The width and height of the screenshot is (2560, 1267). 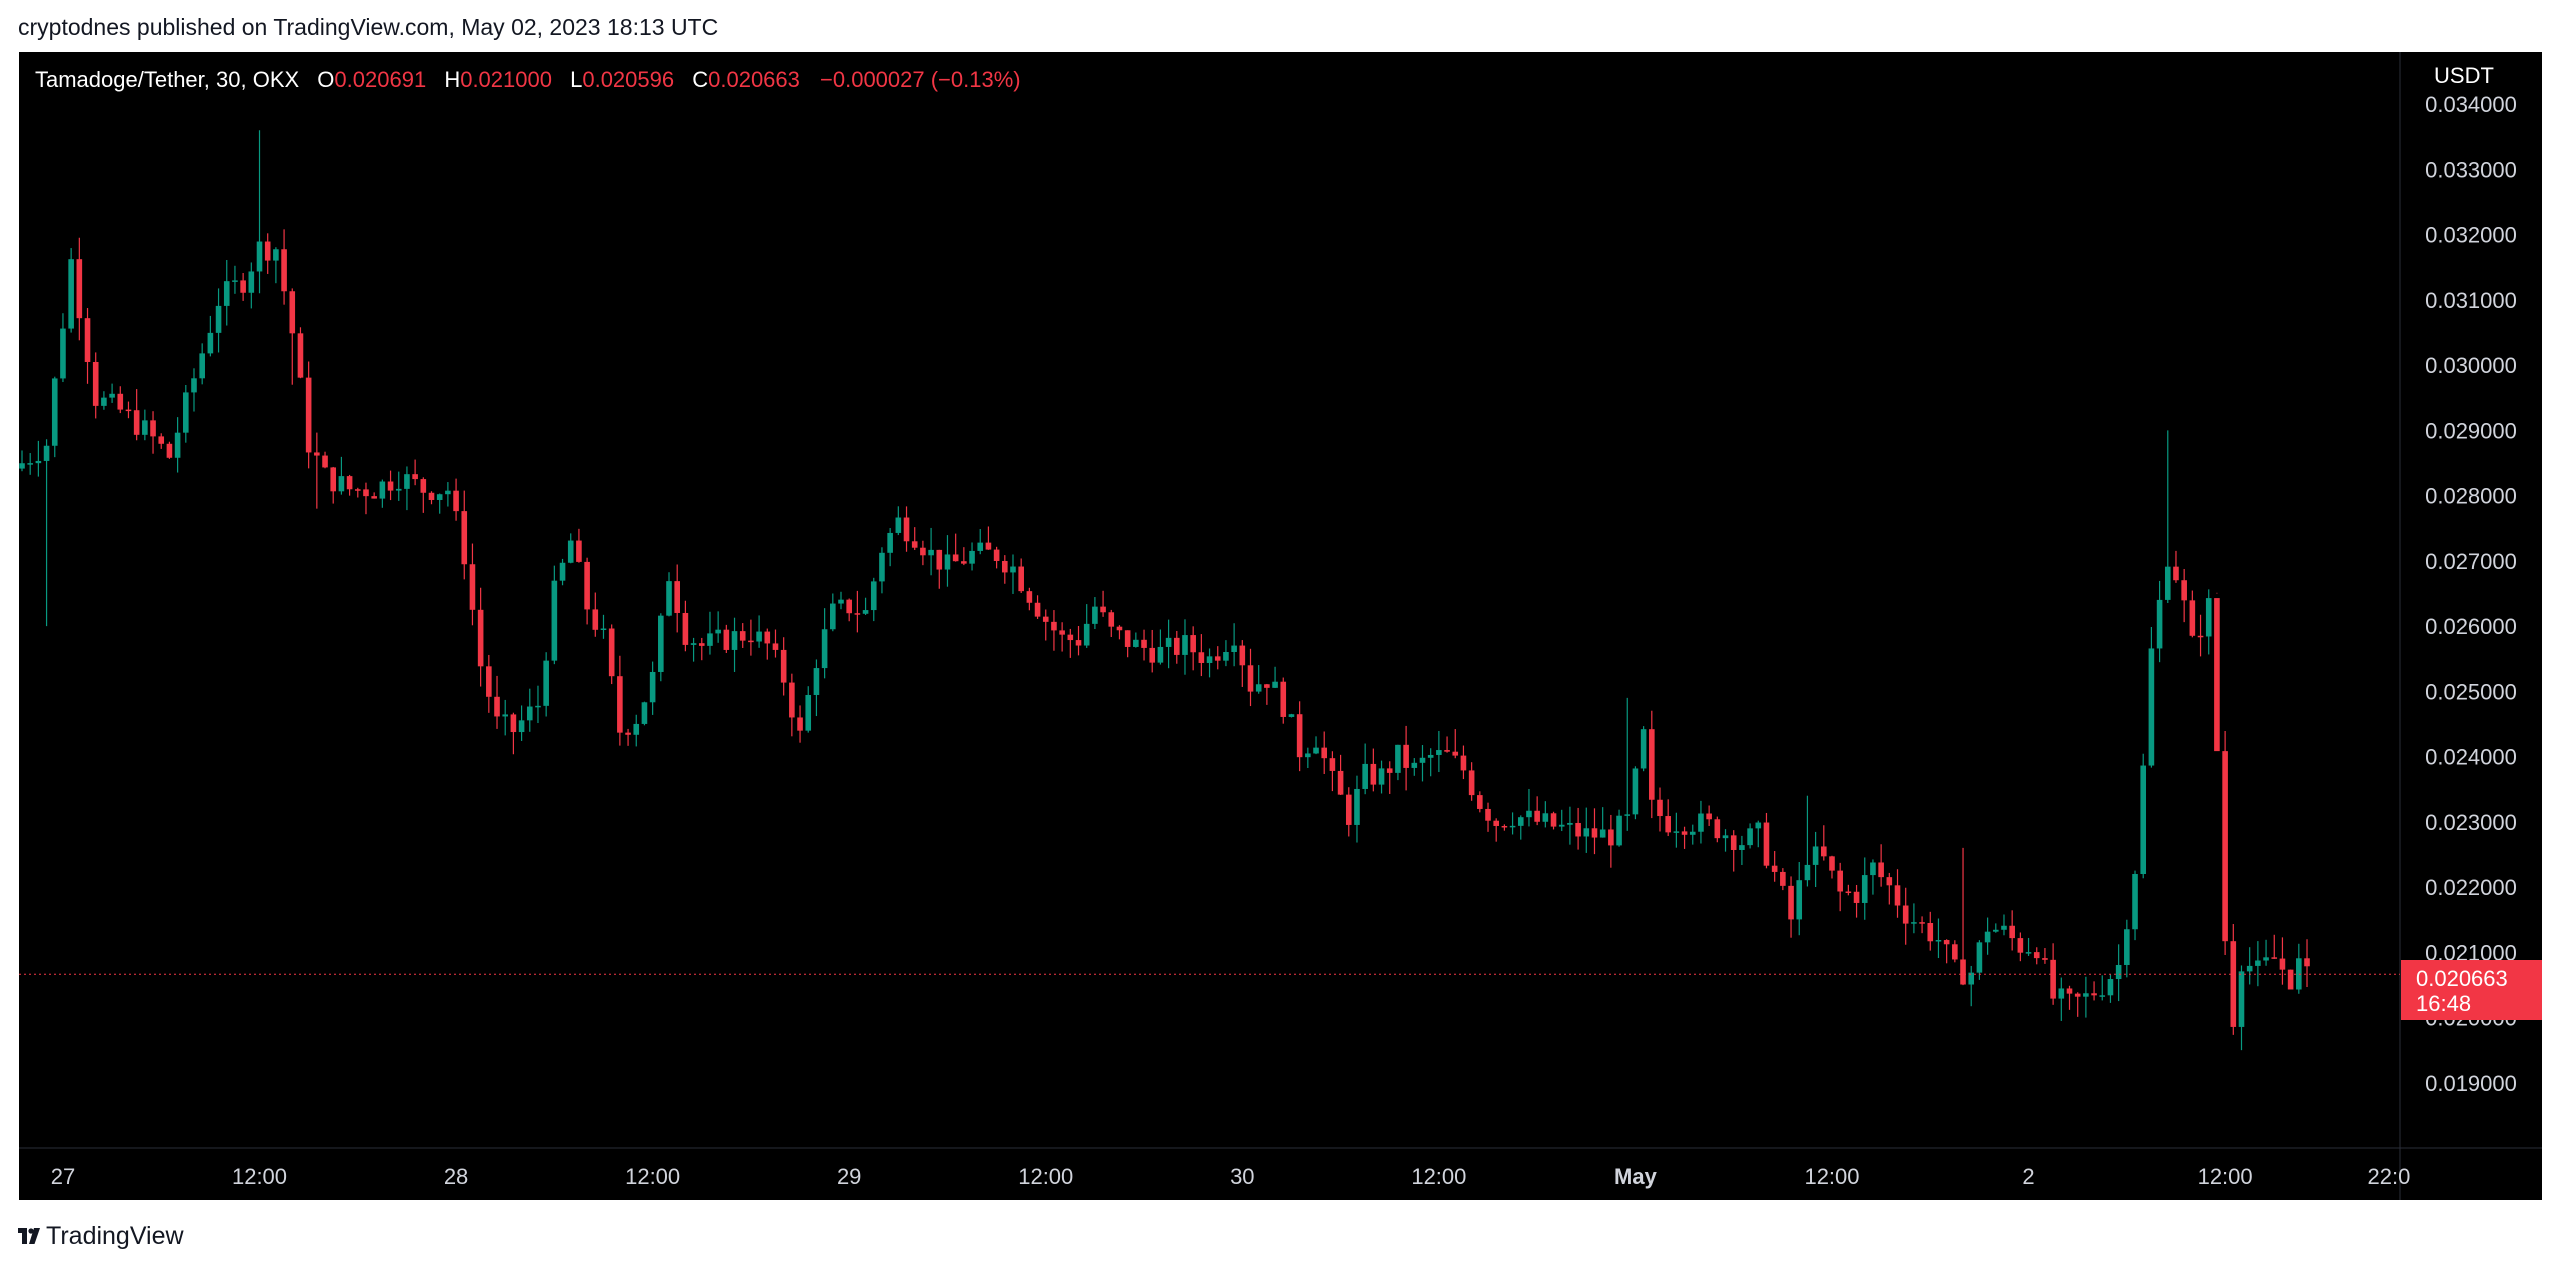 What do you see at coordinates (2471, 626) in the screenshot?
I see `price-axis-label: 0.026000` at bounding box center [2471, 626].